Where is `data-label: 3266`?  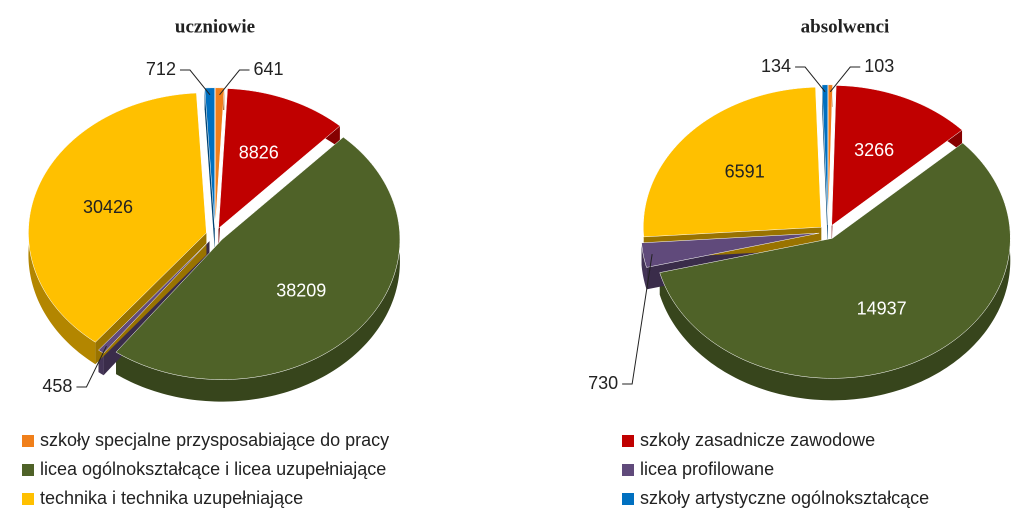
data-label: 3266 is located at coordinates (874, 150).